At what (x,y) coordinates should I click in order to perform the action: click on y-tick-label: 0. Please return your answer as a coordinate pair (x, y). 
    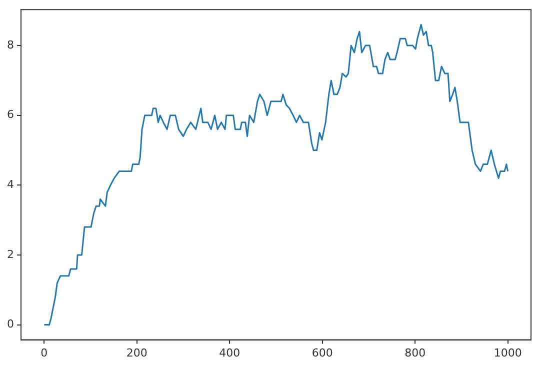
    Looking at the image, I should click on (10, 324).